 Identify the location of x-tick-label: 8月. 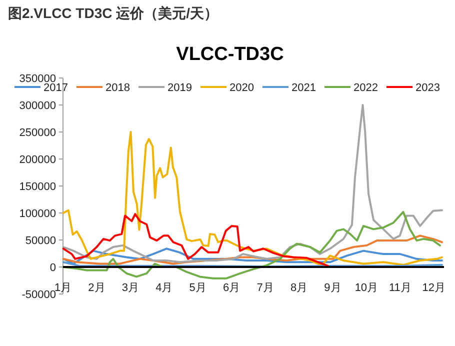
(299, 288).